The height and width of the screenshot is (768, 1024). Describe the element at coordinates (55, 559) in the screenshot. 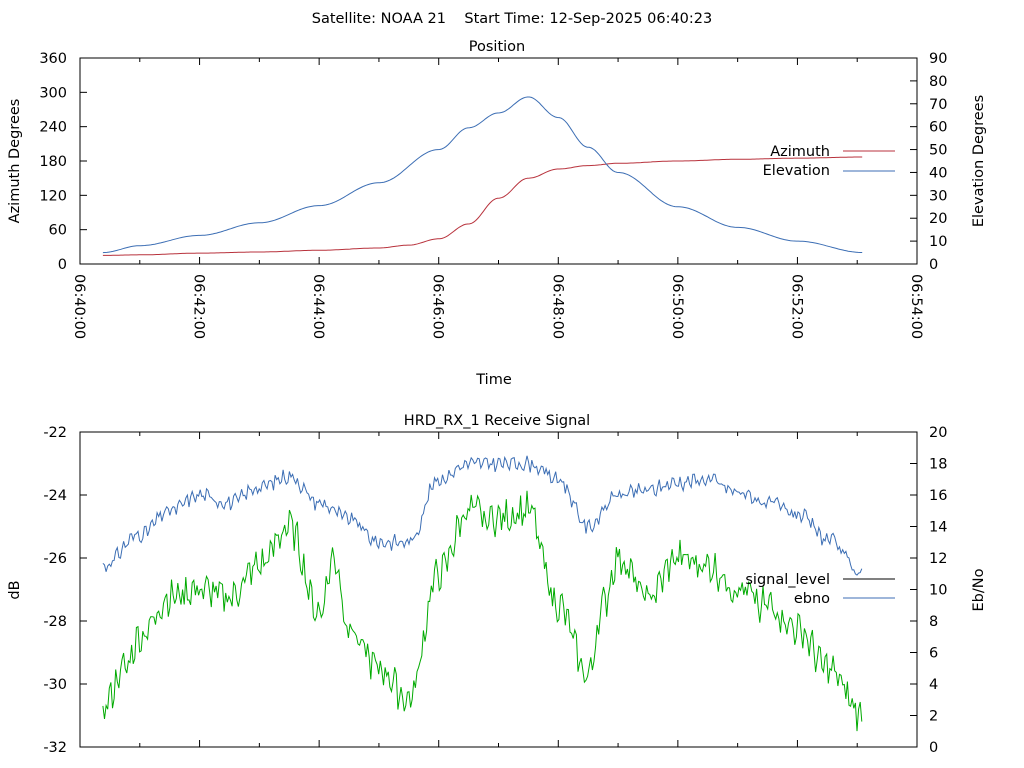

I see `left-y-tick-label: -26` at that location.